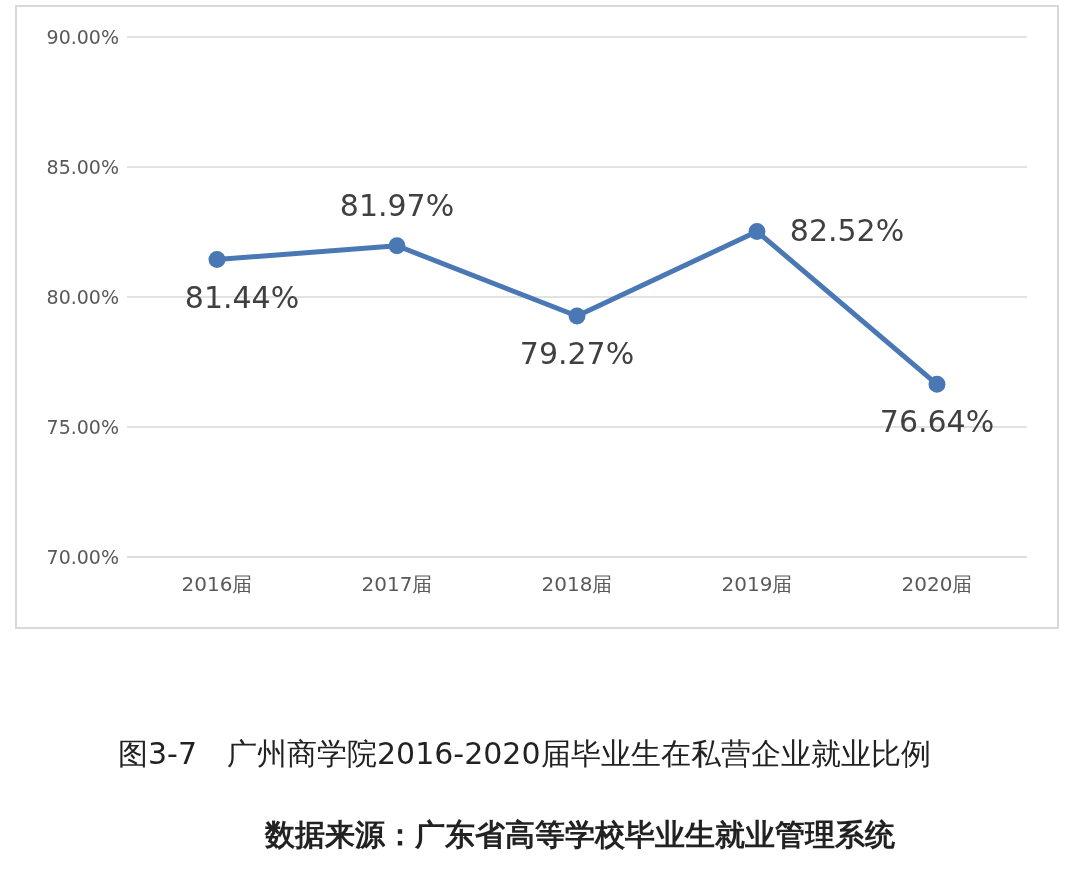  Describe the element at coordinates (525, 754) in the screenshot. I see `text: 图3-7 广州商学院2016-2020届毕业生在私营企业就业比例` at that location.